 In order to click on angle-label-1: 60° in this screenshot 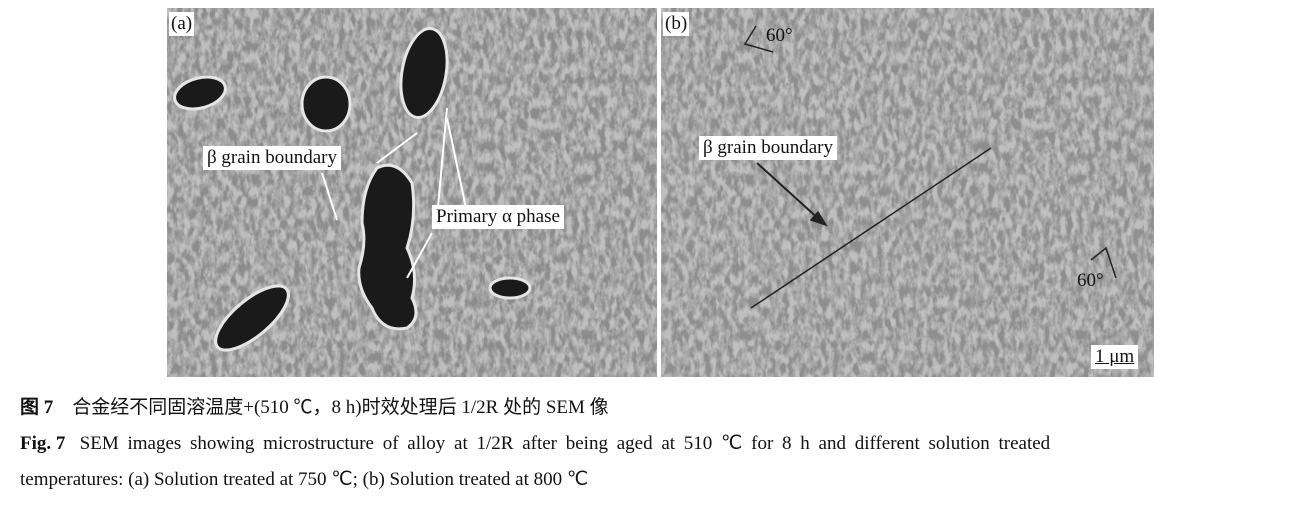, I will do `click(779, 35)`.